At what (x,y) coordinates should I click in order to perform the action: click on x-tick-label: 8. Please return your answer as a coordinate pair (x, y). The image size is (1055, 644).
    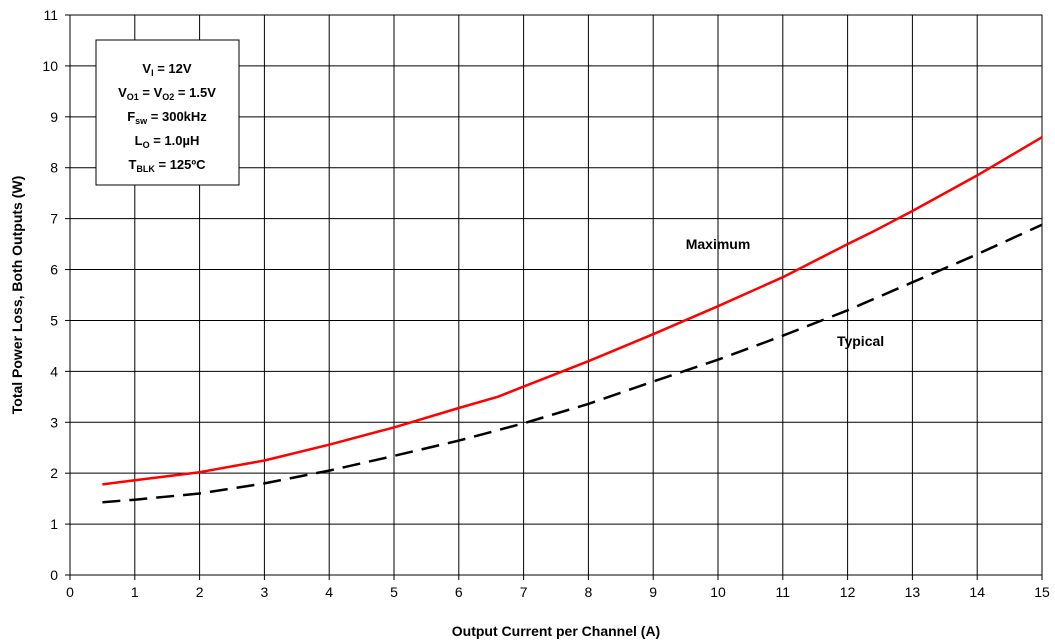
    Looking at the image, I should click on (589, 592).